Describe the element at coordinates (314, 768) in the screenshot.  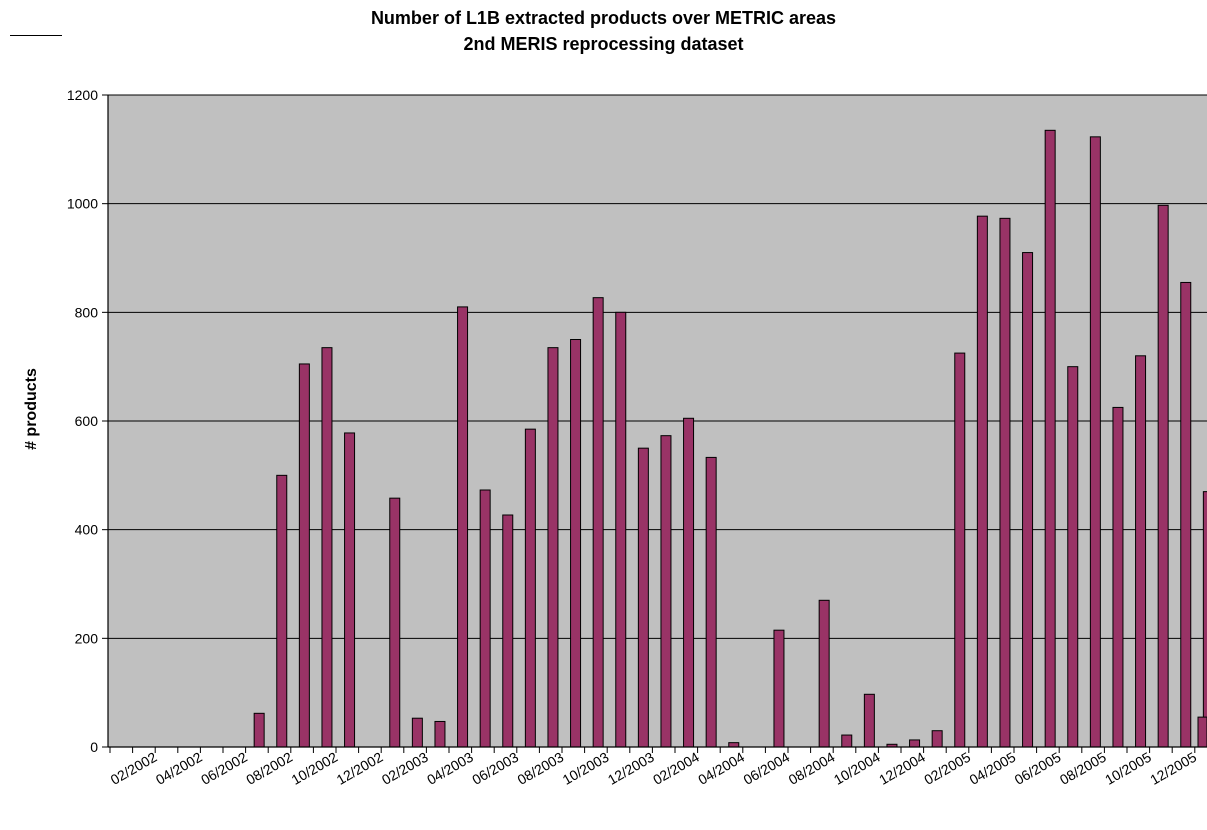
I see `x-tick-label: 10/2002` at that location.